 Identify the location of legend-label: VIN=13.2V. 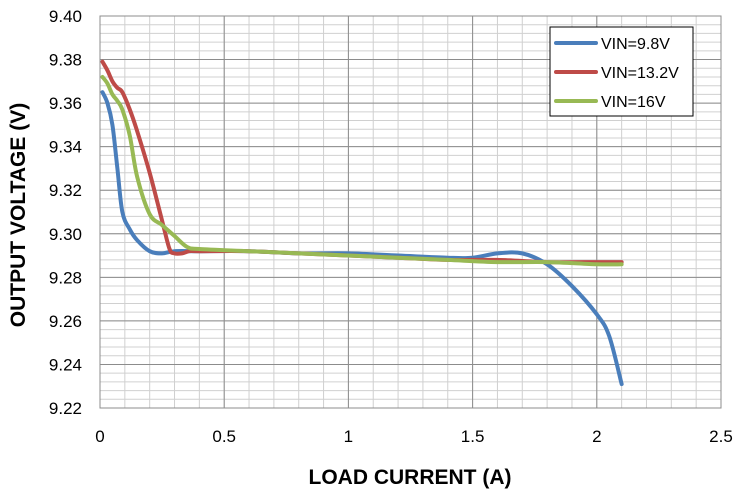
(640, 73).